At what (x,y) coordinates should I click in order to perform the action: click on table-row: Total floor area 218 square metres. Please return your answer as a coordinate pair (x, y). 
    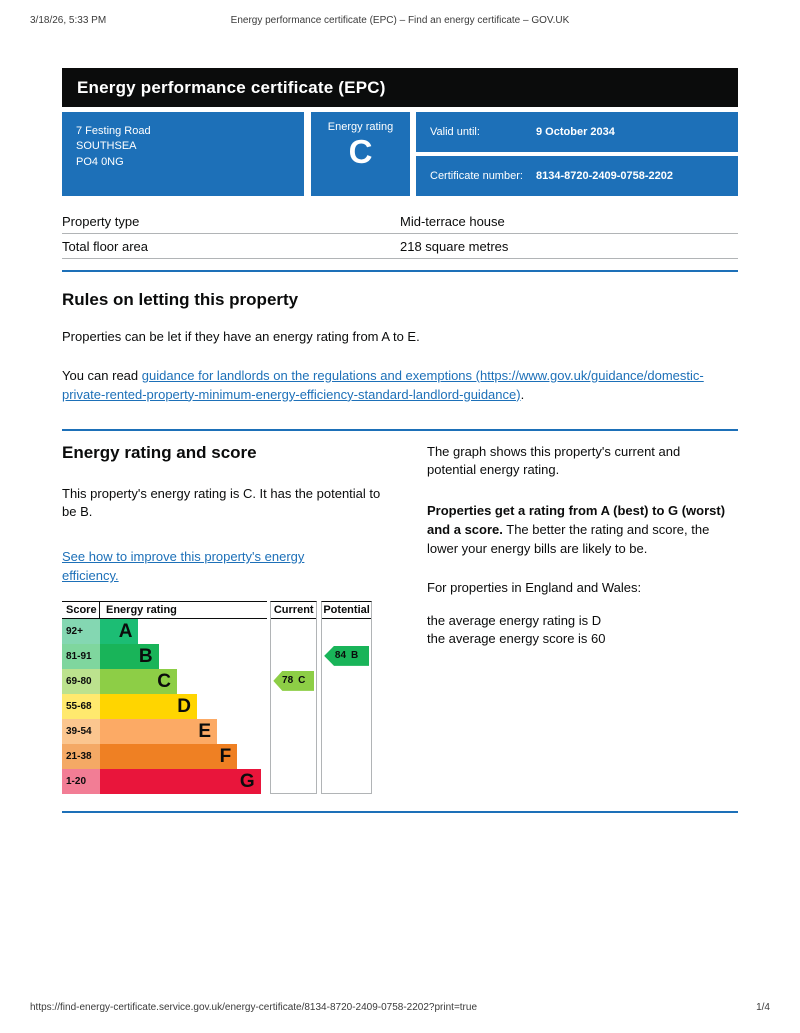
    Looking at the image, I should click on (400, 246).